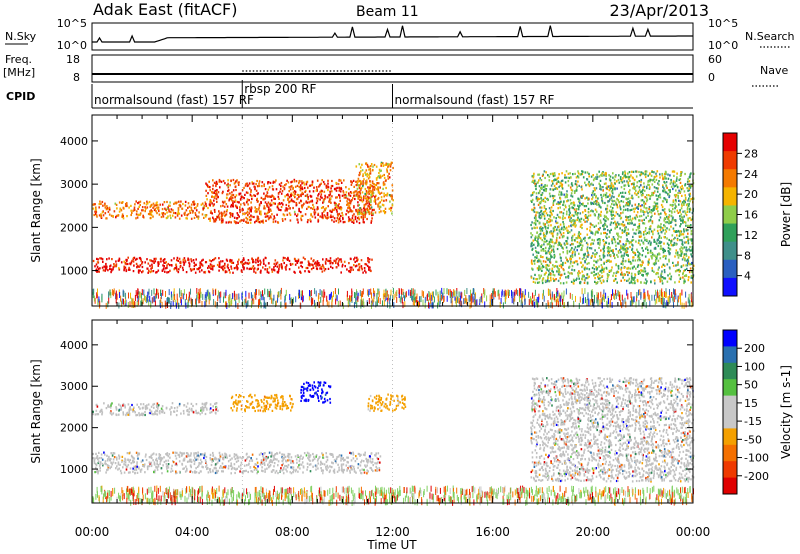 Image resolution: width=800 pixels, height=554 pixels. Describe the element at coordinates (770, 36) in the screenshot. I see `nsearch-label: N.Search` at that location.